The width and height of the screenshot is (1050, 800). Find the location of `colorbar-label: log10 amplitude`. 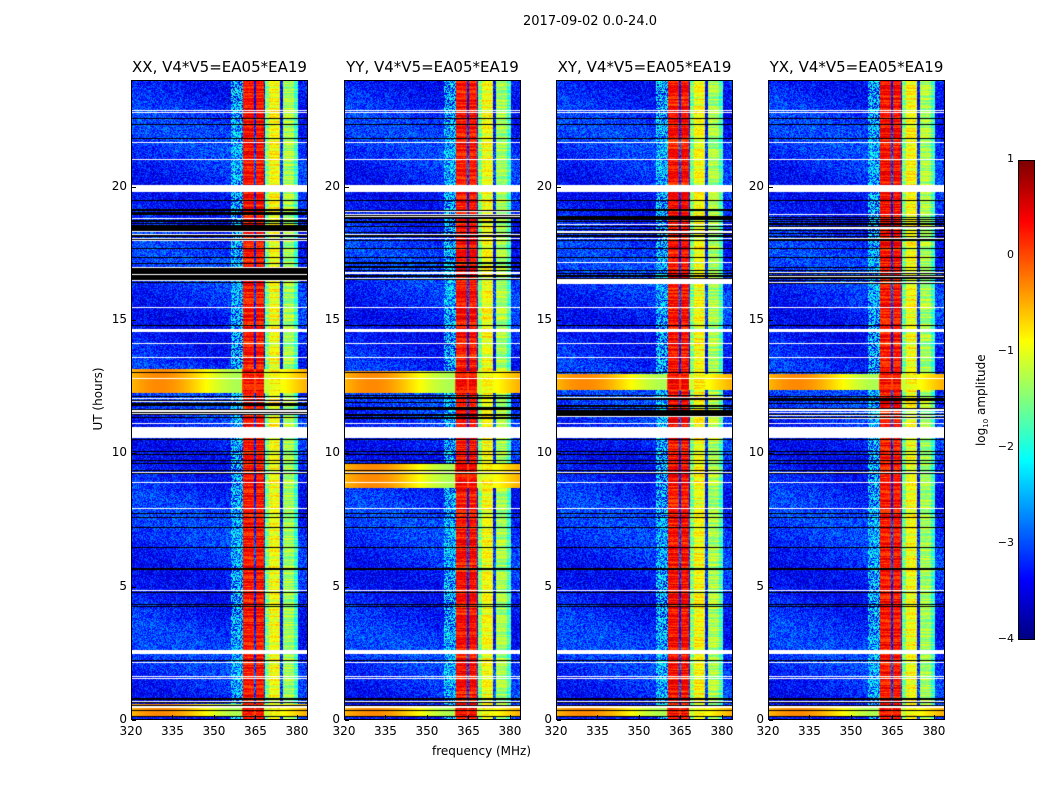

colorbar-label: log10 amplitude is located at coordinates (982, 400).